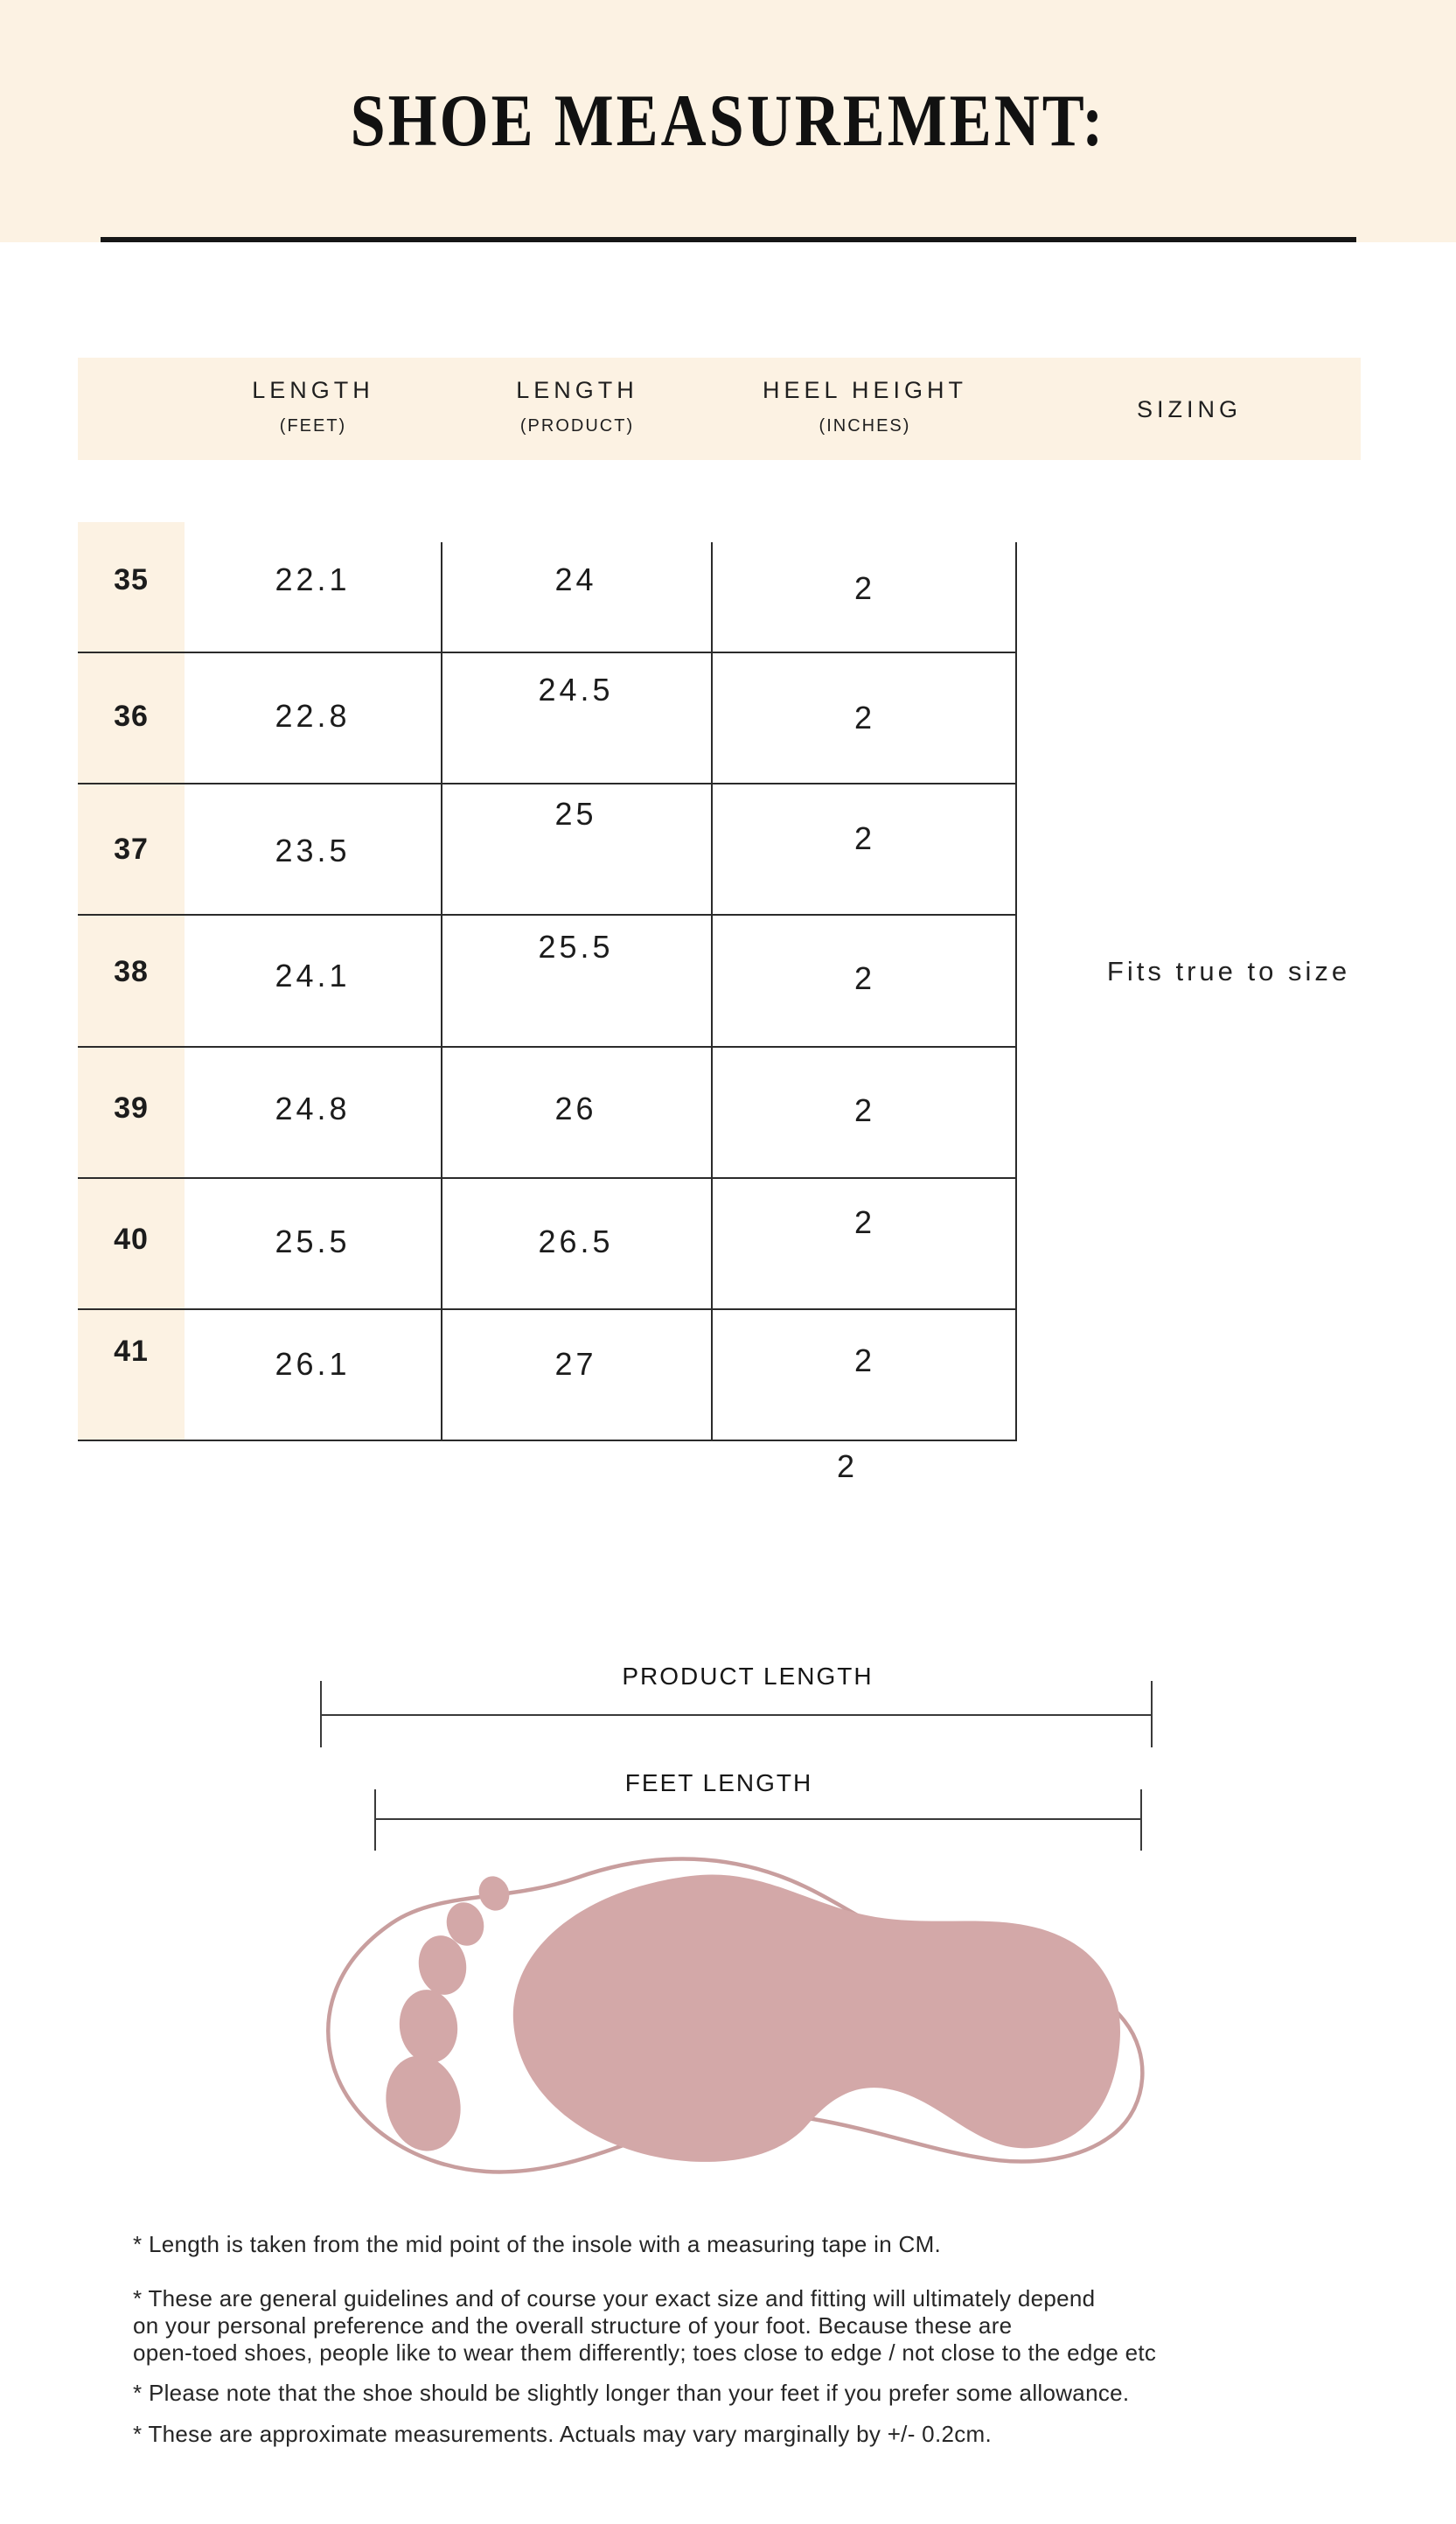 This screenshot has width=1456, height=2524. I want to click on column-header-sublabel: (PRODUCT), so click(577, 426).